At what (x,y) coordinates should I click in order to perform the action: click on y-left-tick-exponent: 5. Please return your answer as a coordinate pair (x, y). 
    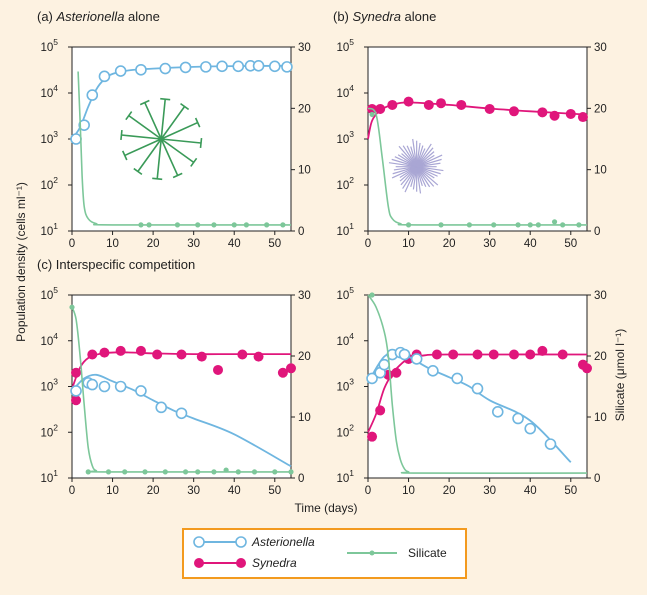
    Looking at the image, I should click on (351, 42).